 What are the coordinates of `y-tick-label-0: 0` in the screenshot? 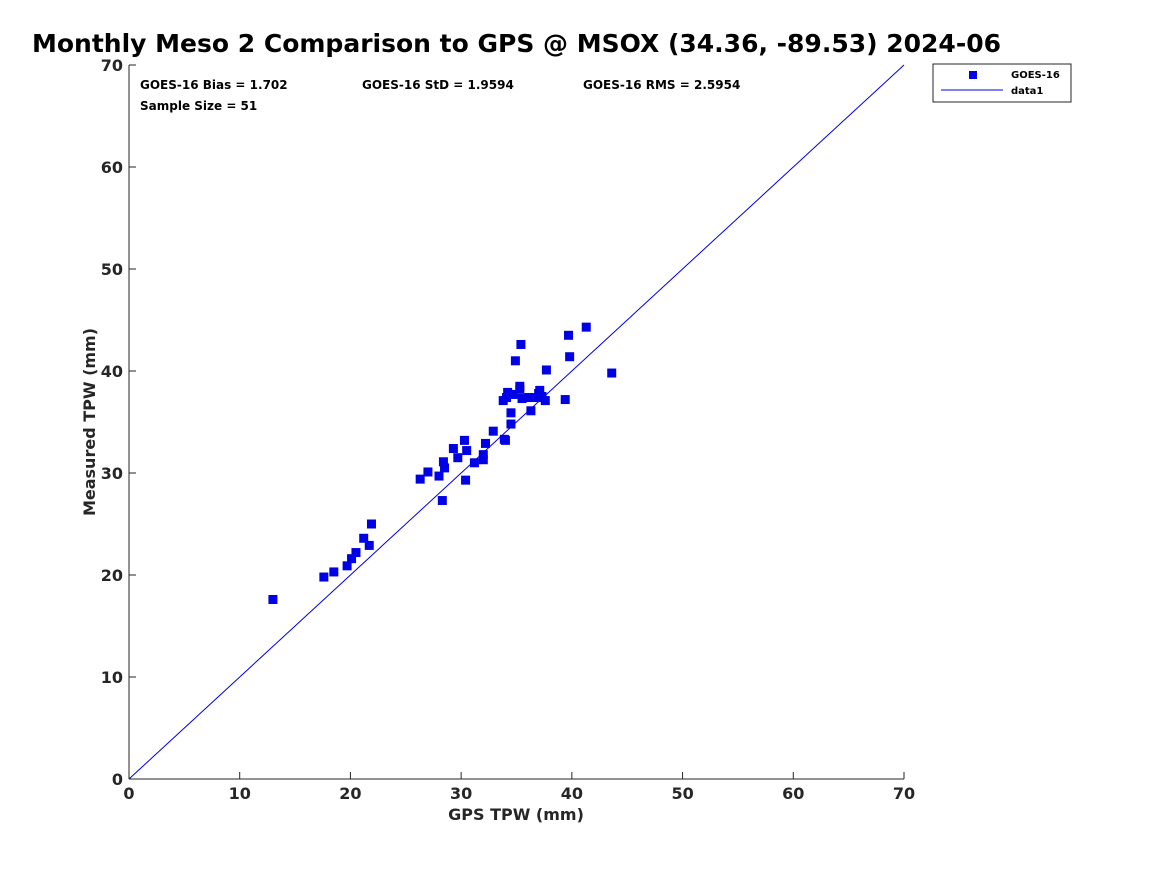 It's located at (117, 779).